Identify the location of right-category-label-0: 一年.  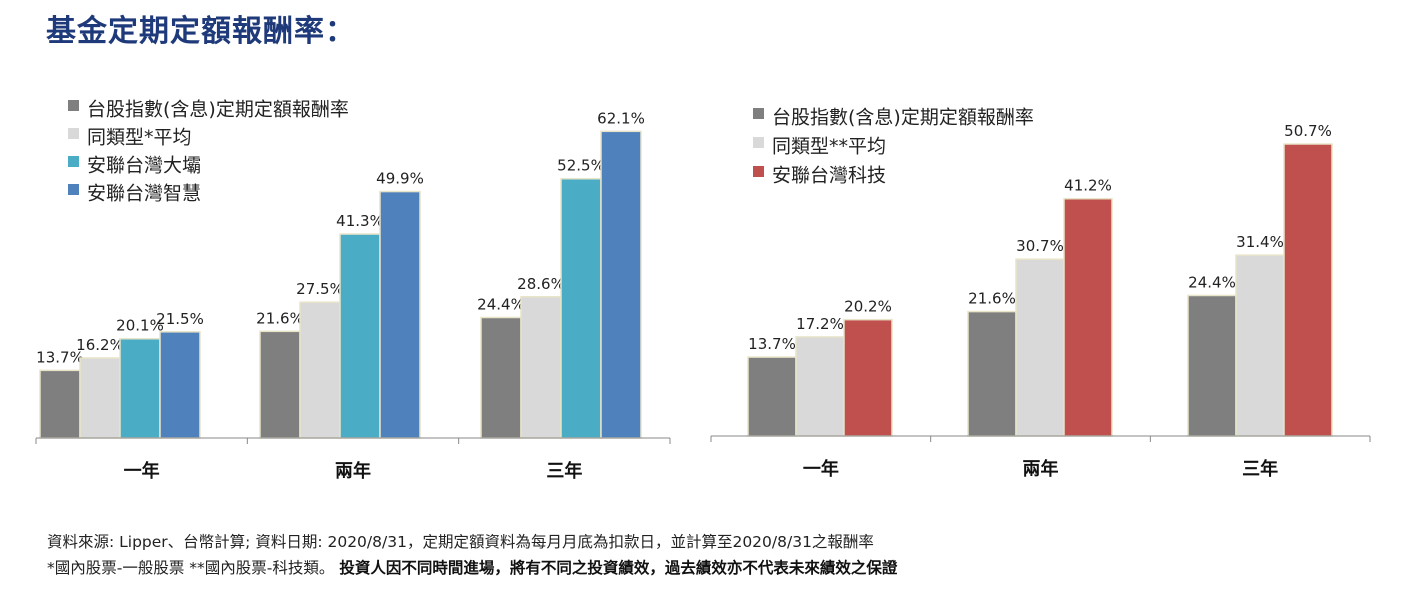
(821, 469).